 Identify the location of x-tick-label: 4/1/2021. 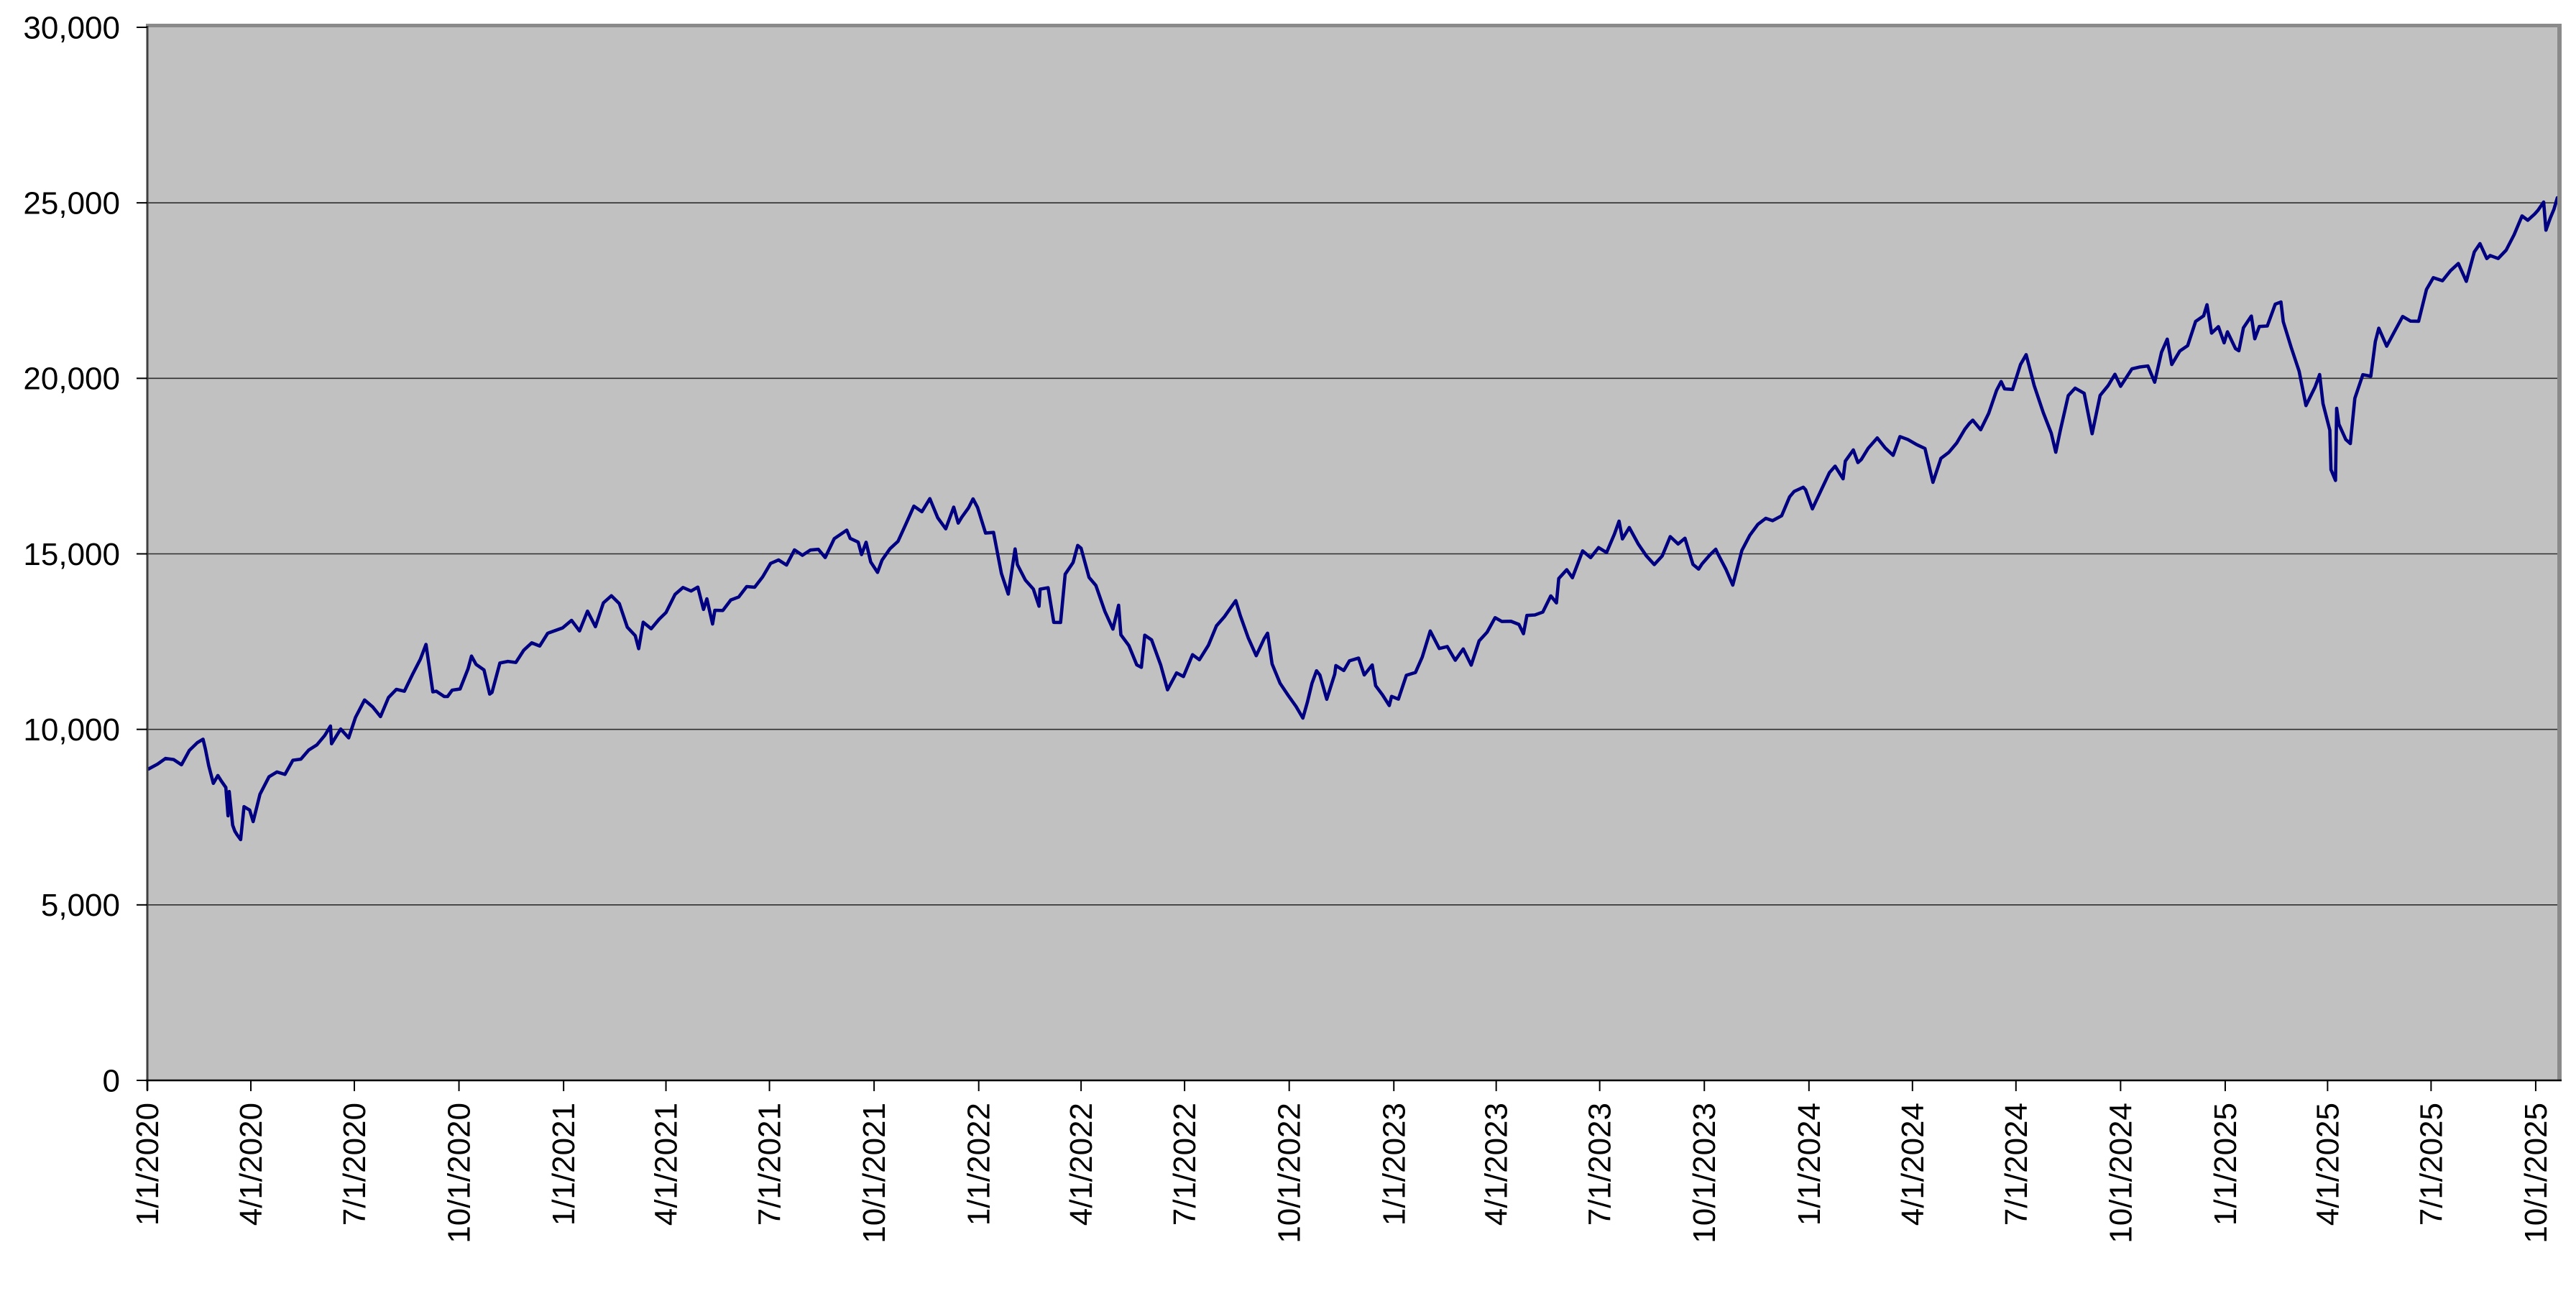
(666, 1164).